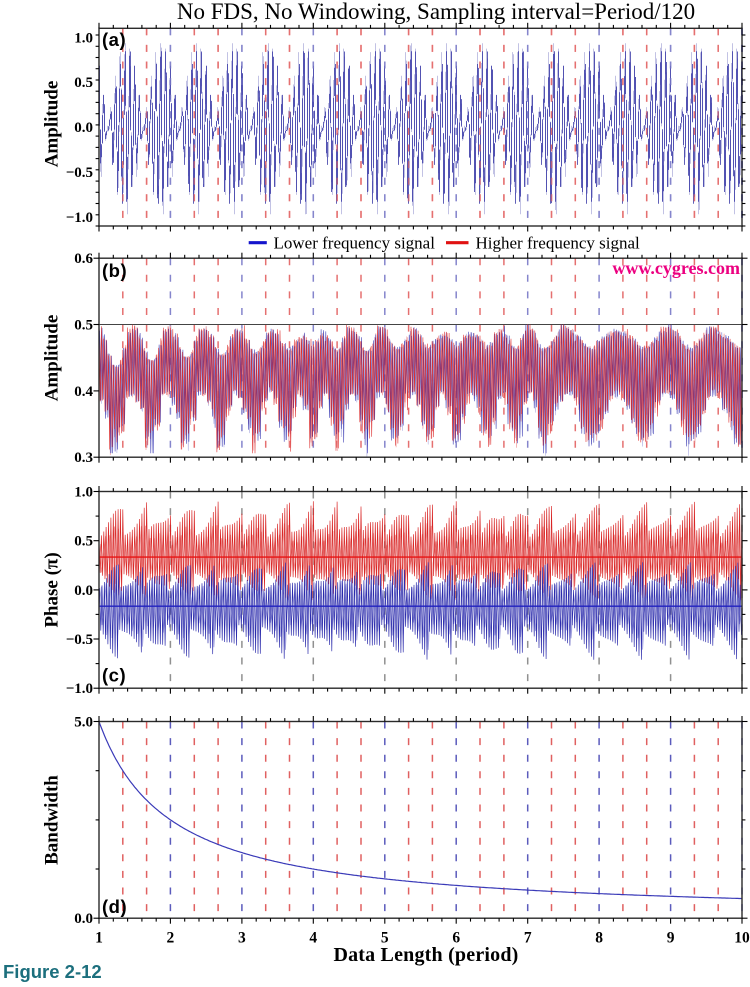 The width and height of the screenshot is (750, 987). Describe the element at coordinates (114, 675) in the screenshot. I see `svg-text: (c)` at that location.